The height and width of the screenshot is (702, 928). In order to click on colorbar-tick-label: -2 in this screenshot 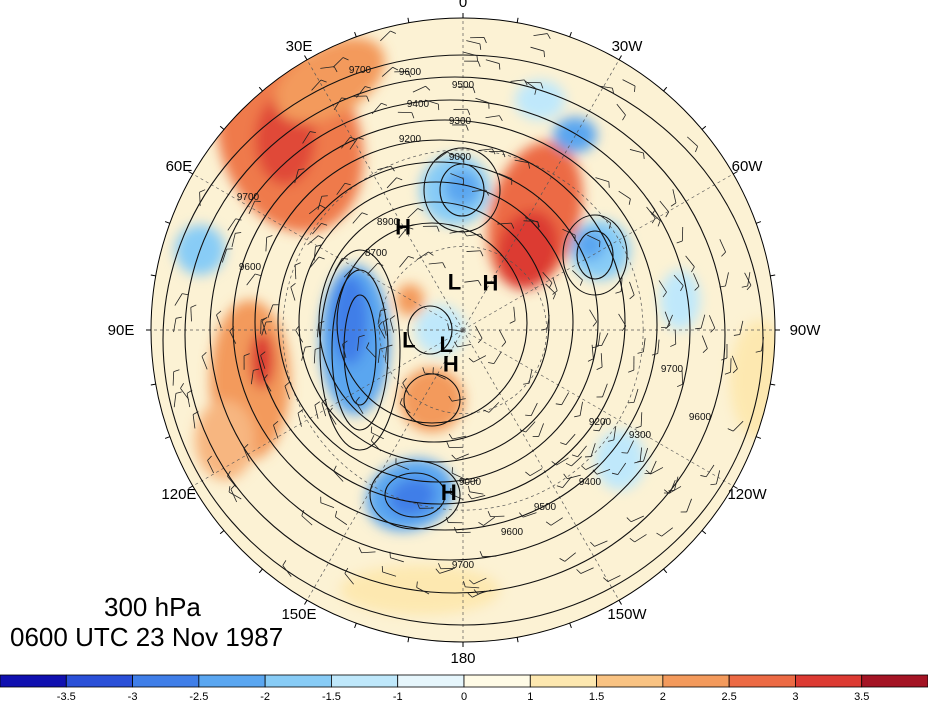, I will do `click(265, 696)`.